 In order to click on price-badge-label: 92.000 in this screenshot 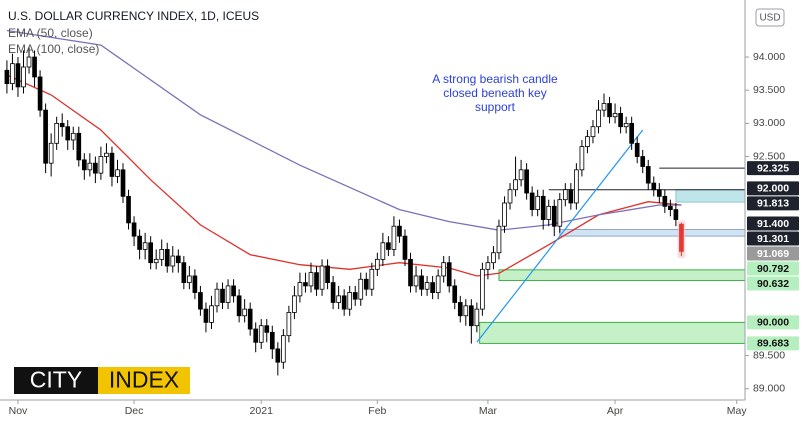, I will do `click(773, 189)`.